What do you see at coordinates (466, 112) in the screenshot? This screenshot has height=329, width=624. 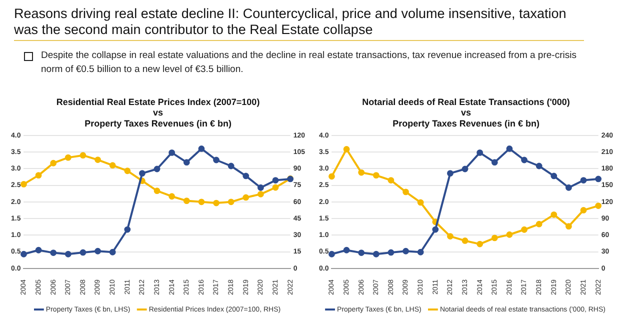 I see `chart-title: Notarial deeds of Real Estate Transactions ('000) vs Property Taxes Revenues (in € bn)` at bounding box center [466, 112].